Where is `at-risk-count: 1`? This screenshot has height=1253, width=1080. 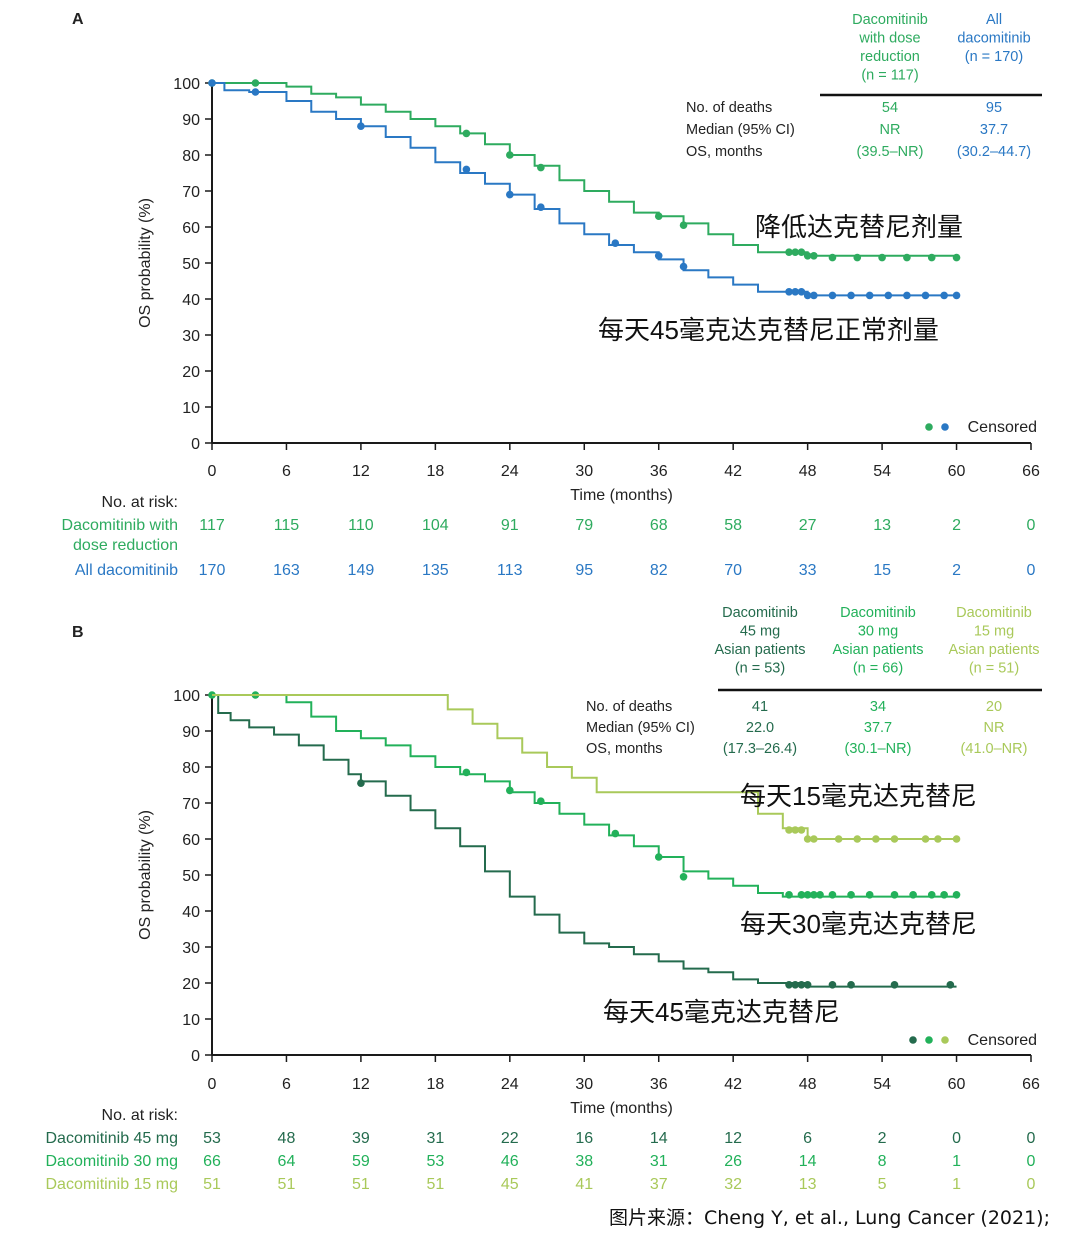 at-risk-count: 1 is located at coordinates (956, 1184).